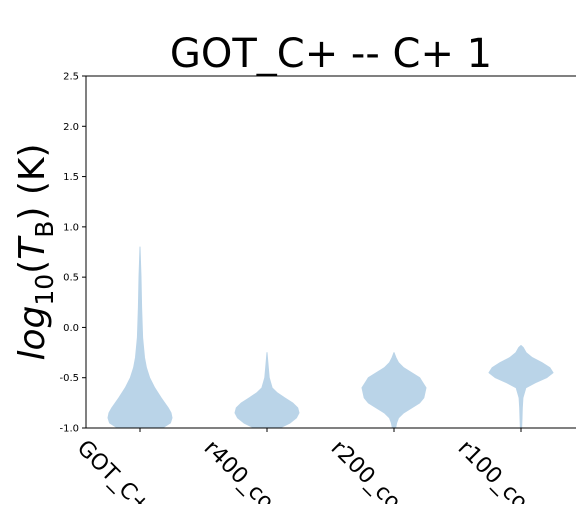 This screenshot has width=576, height=509. I want to click on x-tick-label: r200_co, so click(366, 470).